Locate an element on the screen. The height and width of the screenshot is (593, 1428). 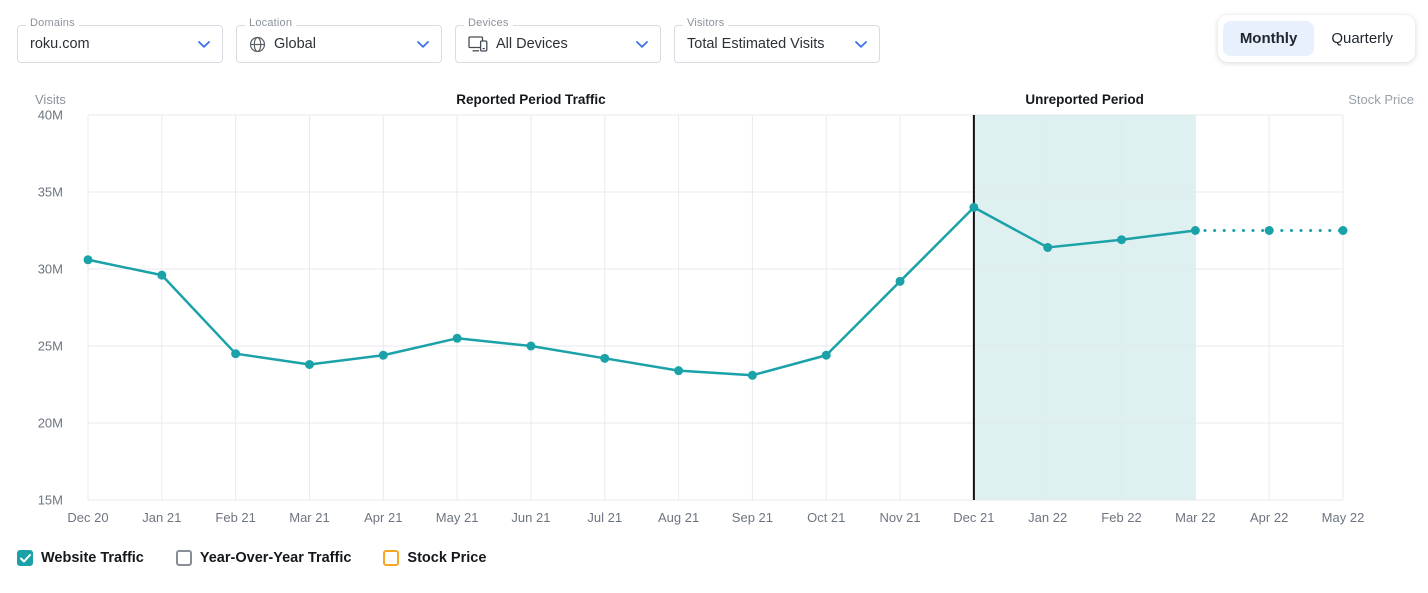
y-axis-label: Visits is located at coordinates (50, 99).